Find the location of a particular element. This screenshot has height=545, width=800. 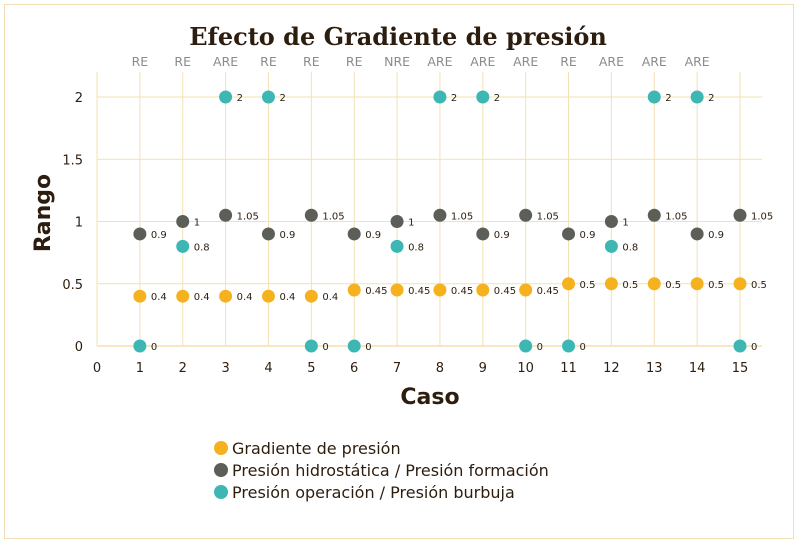

y-tick-label: 1 is located at coordinates (79, 223).